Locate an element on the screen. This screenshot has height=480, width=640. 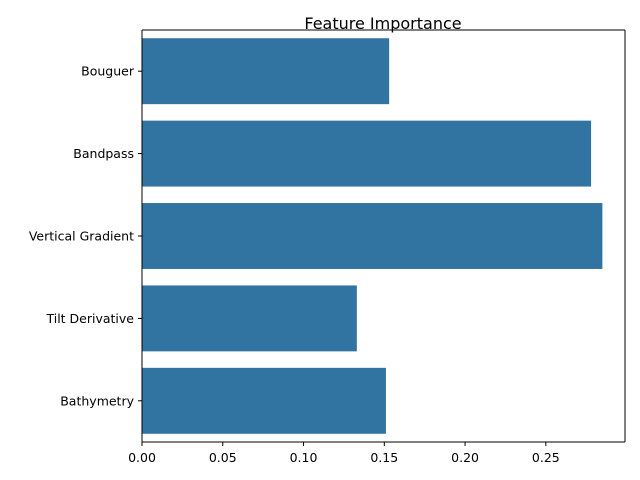
y-tick-label-bouguer: Bouguer is located at coordinates (108, 71).